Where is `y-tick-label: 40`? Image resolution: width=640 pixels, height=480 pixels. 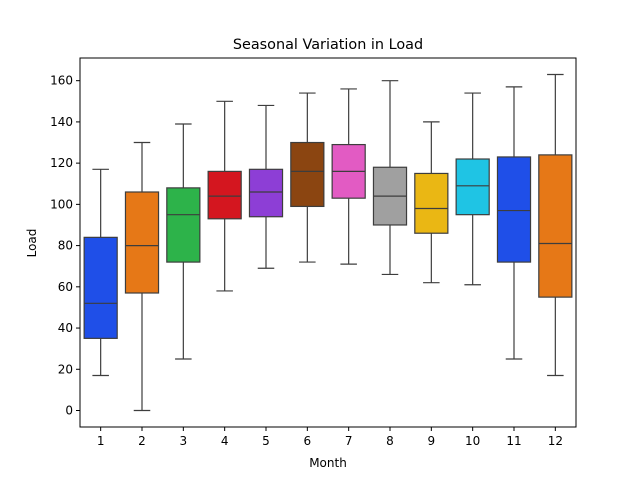
y-tick-label: 40 is located at coordinates (65, 328).